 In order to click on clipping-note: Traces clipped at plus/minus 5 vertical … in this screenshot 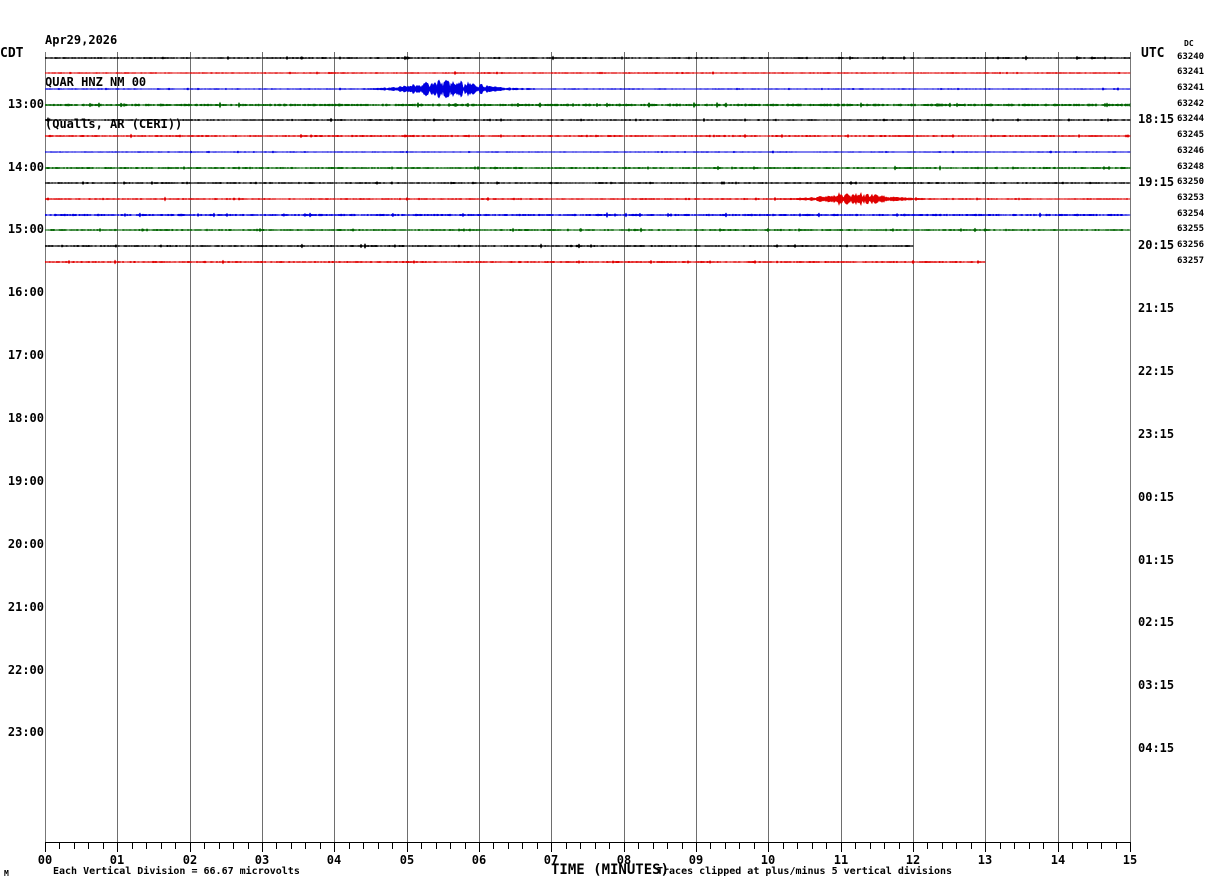, I will do `click(805, 871)`.